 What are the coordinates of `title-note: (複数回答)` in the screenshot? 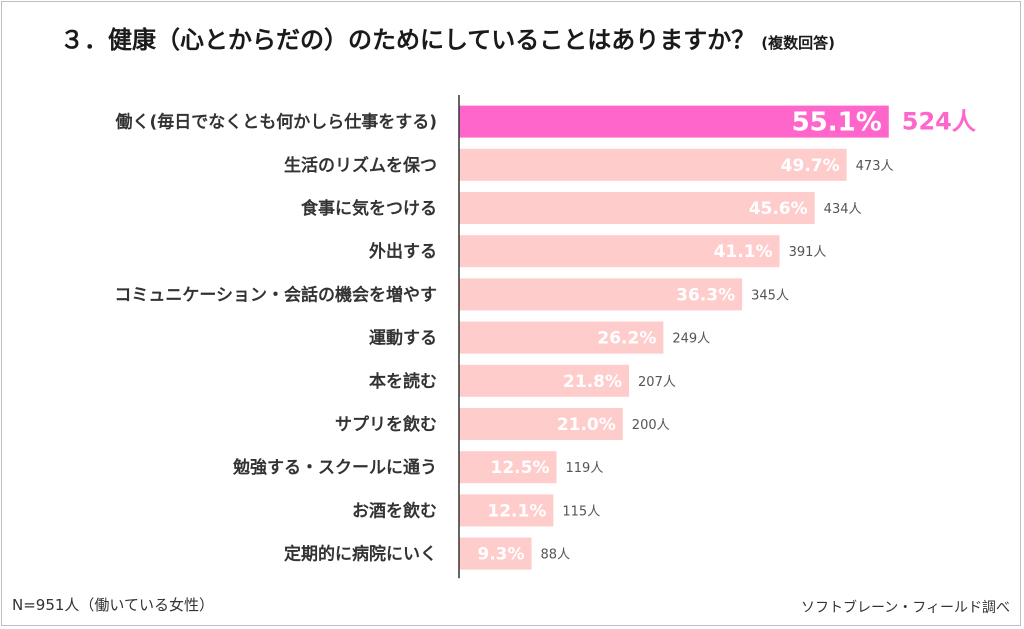 It's located at (798, 43).